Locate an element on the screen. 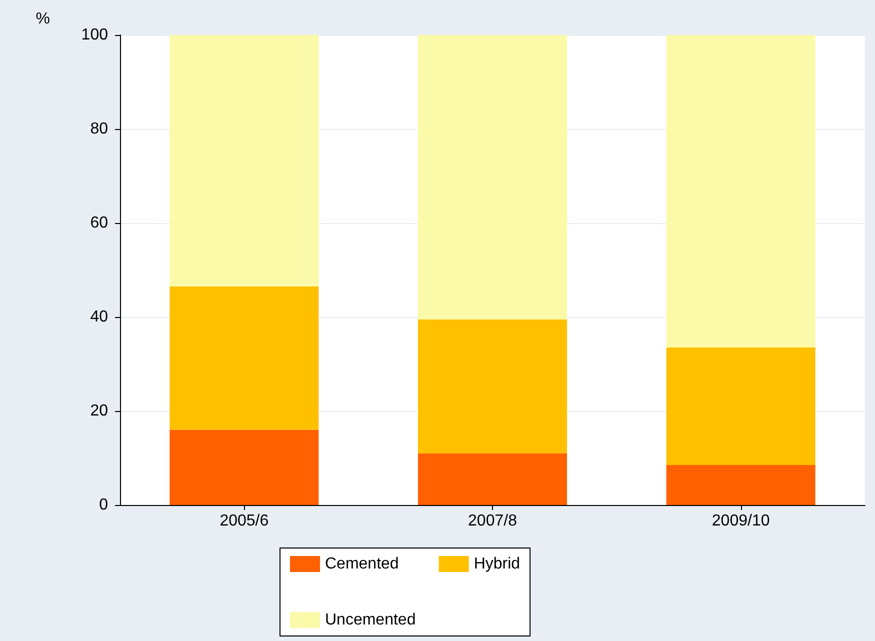 The image size is (875, 641). y-axis-title: % is located at coordinates (43, 19).